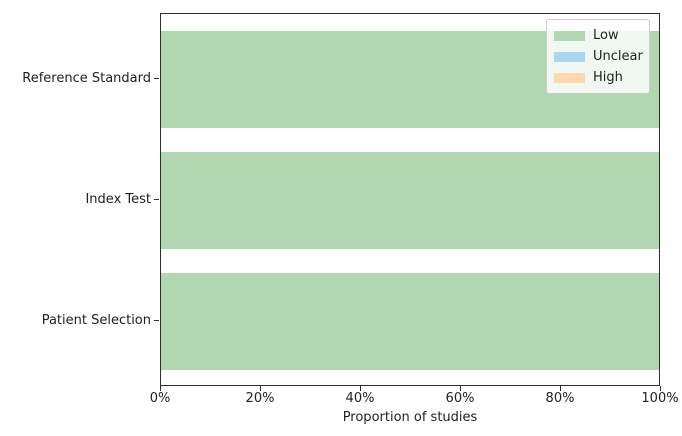  I want to click on x-tick-label: 20%, so click(260, 398).